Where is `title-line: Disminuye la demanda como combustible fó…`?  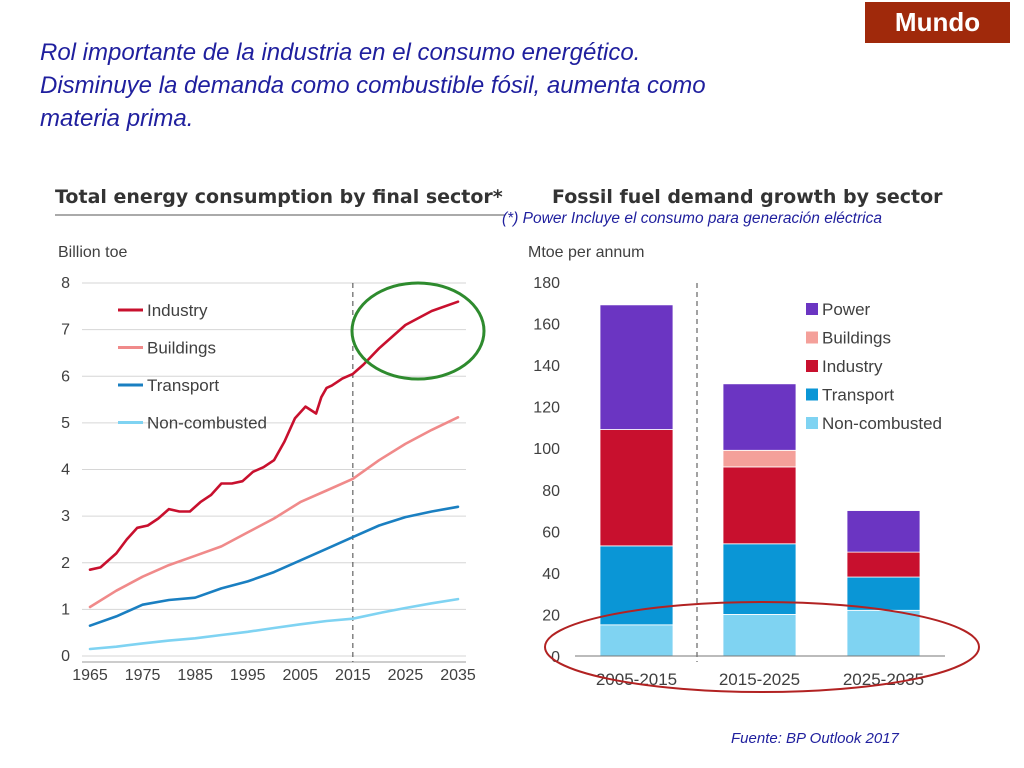
title-line: Disminuye la demanda como combustible fó… is located at coordinates (373, 85).